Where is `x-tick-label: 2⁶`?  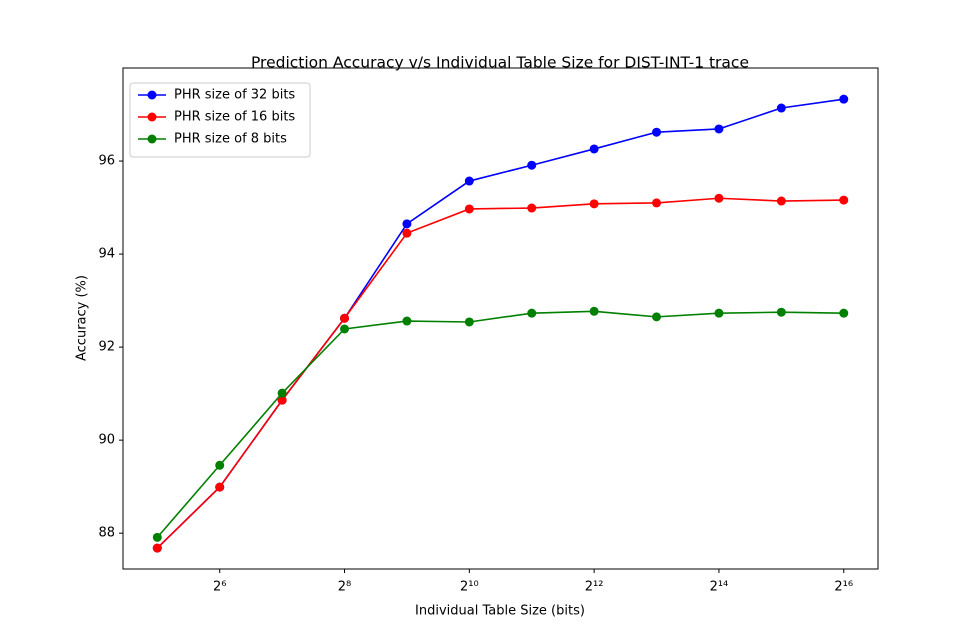
x-tick-label: 2⁶ is located at coordinates (219, 587).